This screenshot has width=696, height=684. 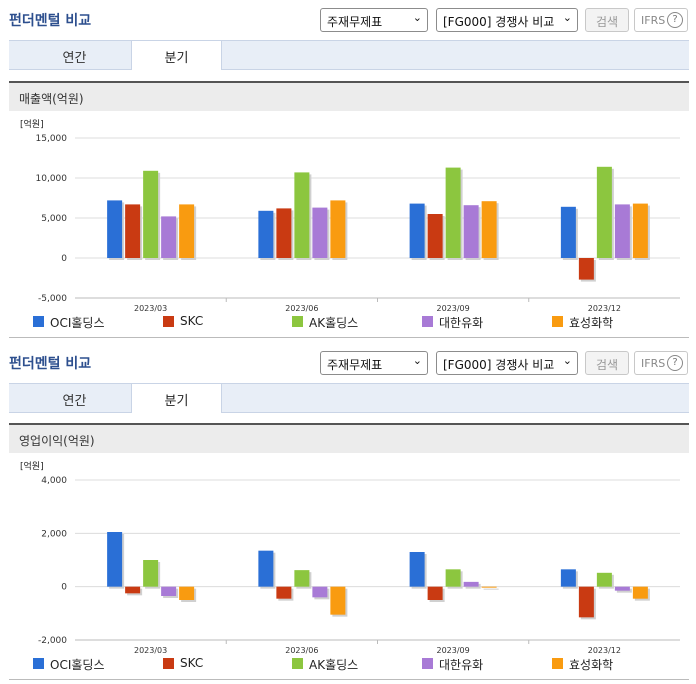 I want to click on statement-type-value: 주재무제표, so click(x=355, y=22).